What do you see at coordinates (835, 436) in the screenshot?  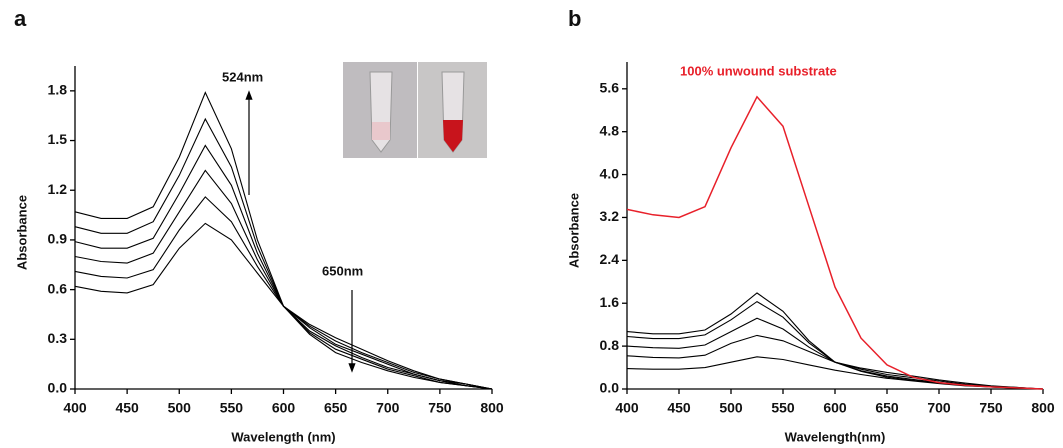 I see `x-axis-label: Wavelength(nm)` at bounding box center [835, 436].